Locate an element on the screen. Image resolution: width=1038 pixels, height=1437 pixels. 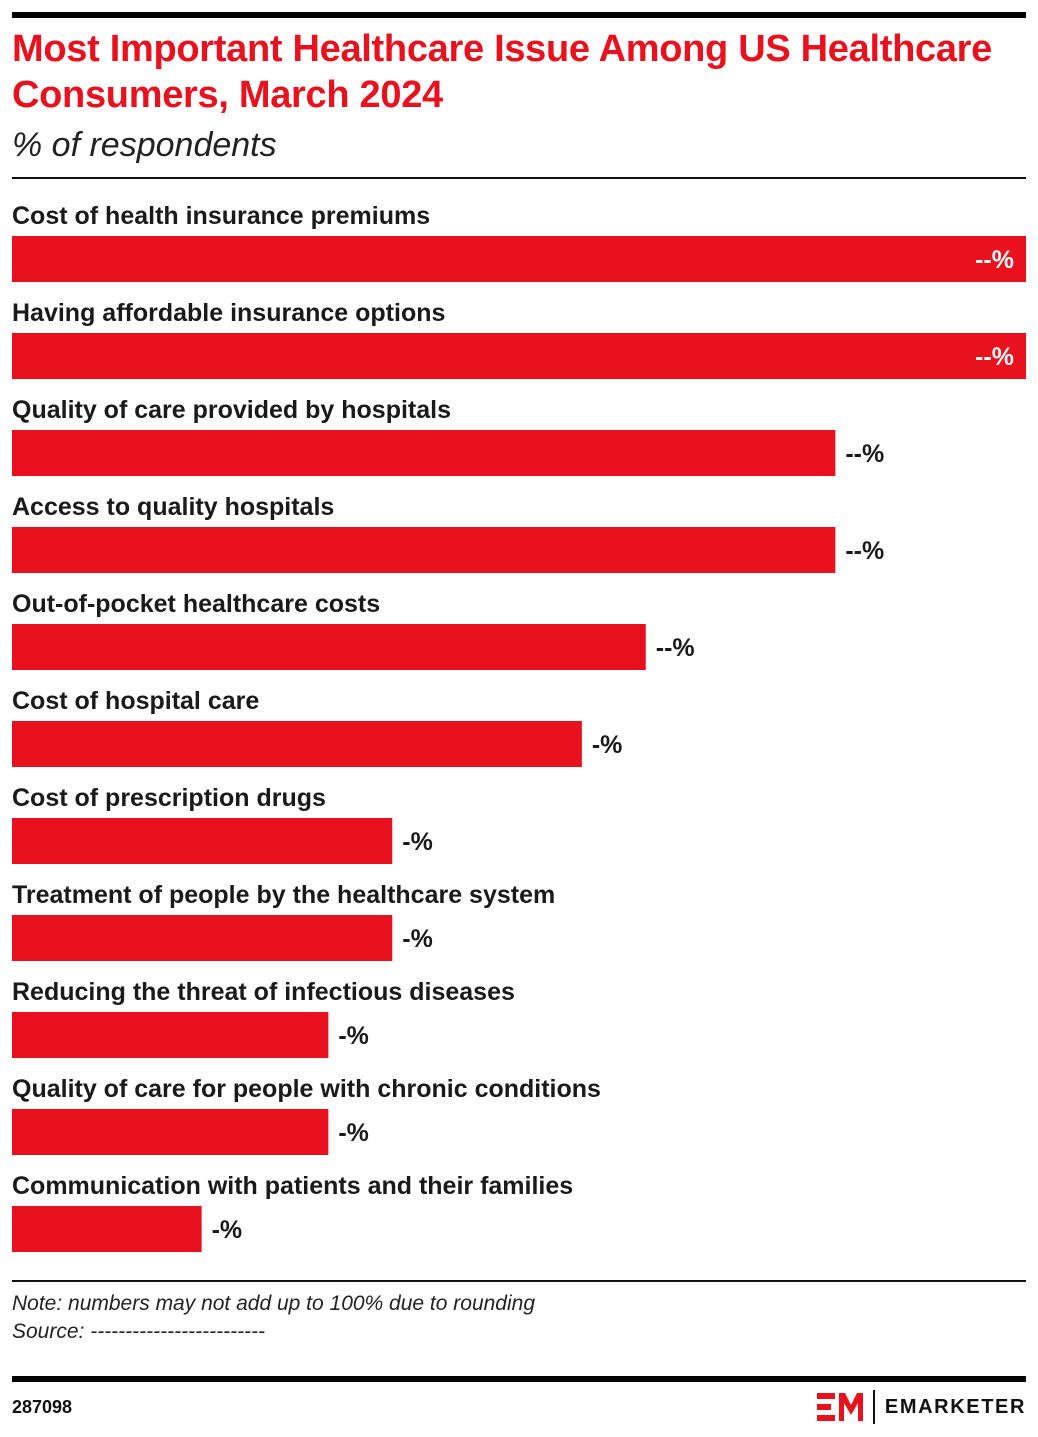
top-rule is located at coordinates (519, 15).